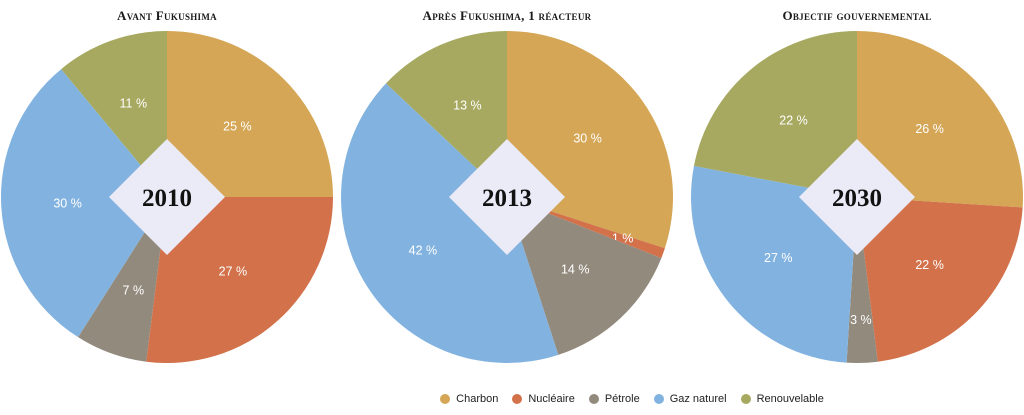 The height and width of the screenshot is (415, 1024). What do you see at coordinates (167, 15) in the screenshot?
I see `chart-title: Avant Fukushima` at bounding box center [167, 15].